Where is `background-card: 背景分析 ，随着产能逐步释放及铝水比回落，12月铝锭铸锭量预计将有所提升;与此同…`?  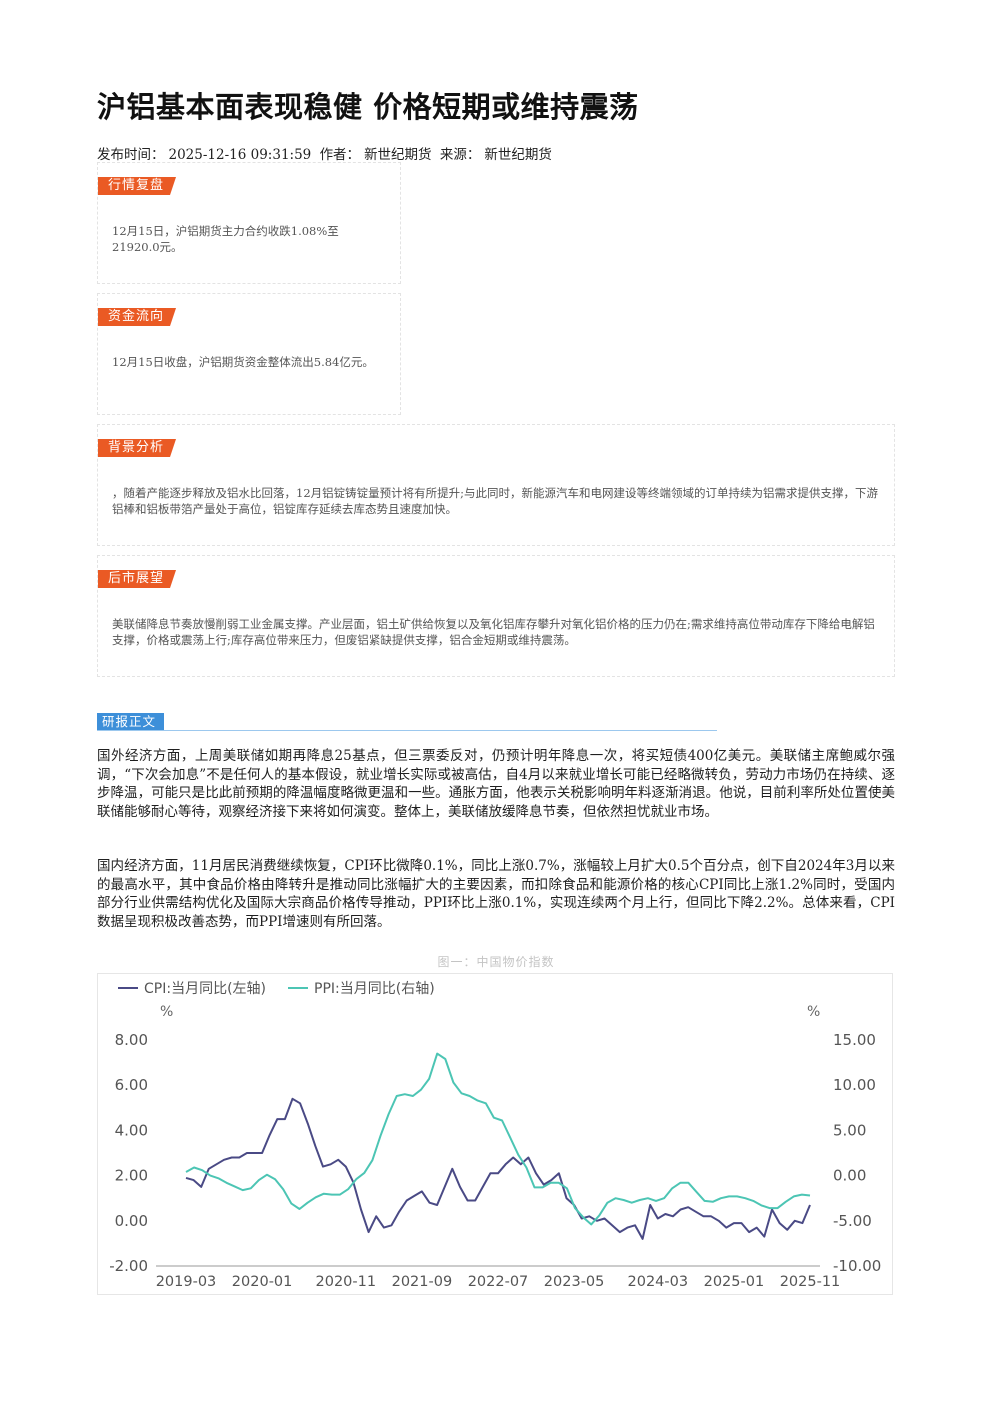 background-card: 背景分析 ，随着产能逐步释放及铝水比回落，12月铝锭铸锭量预计将有所提升;与此同… is located at coordinates (496, 485).